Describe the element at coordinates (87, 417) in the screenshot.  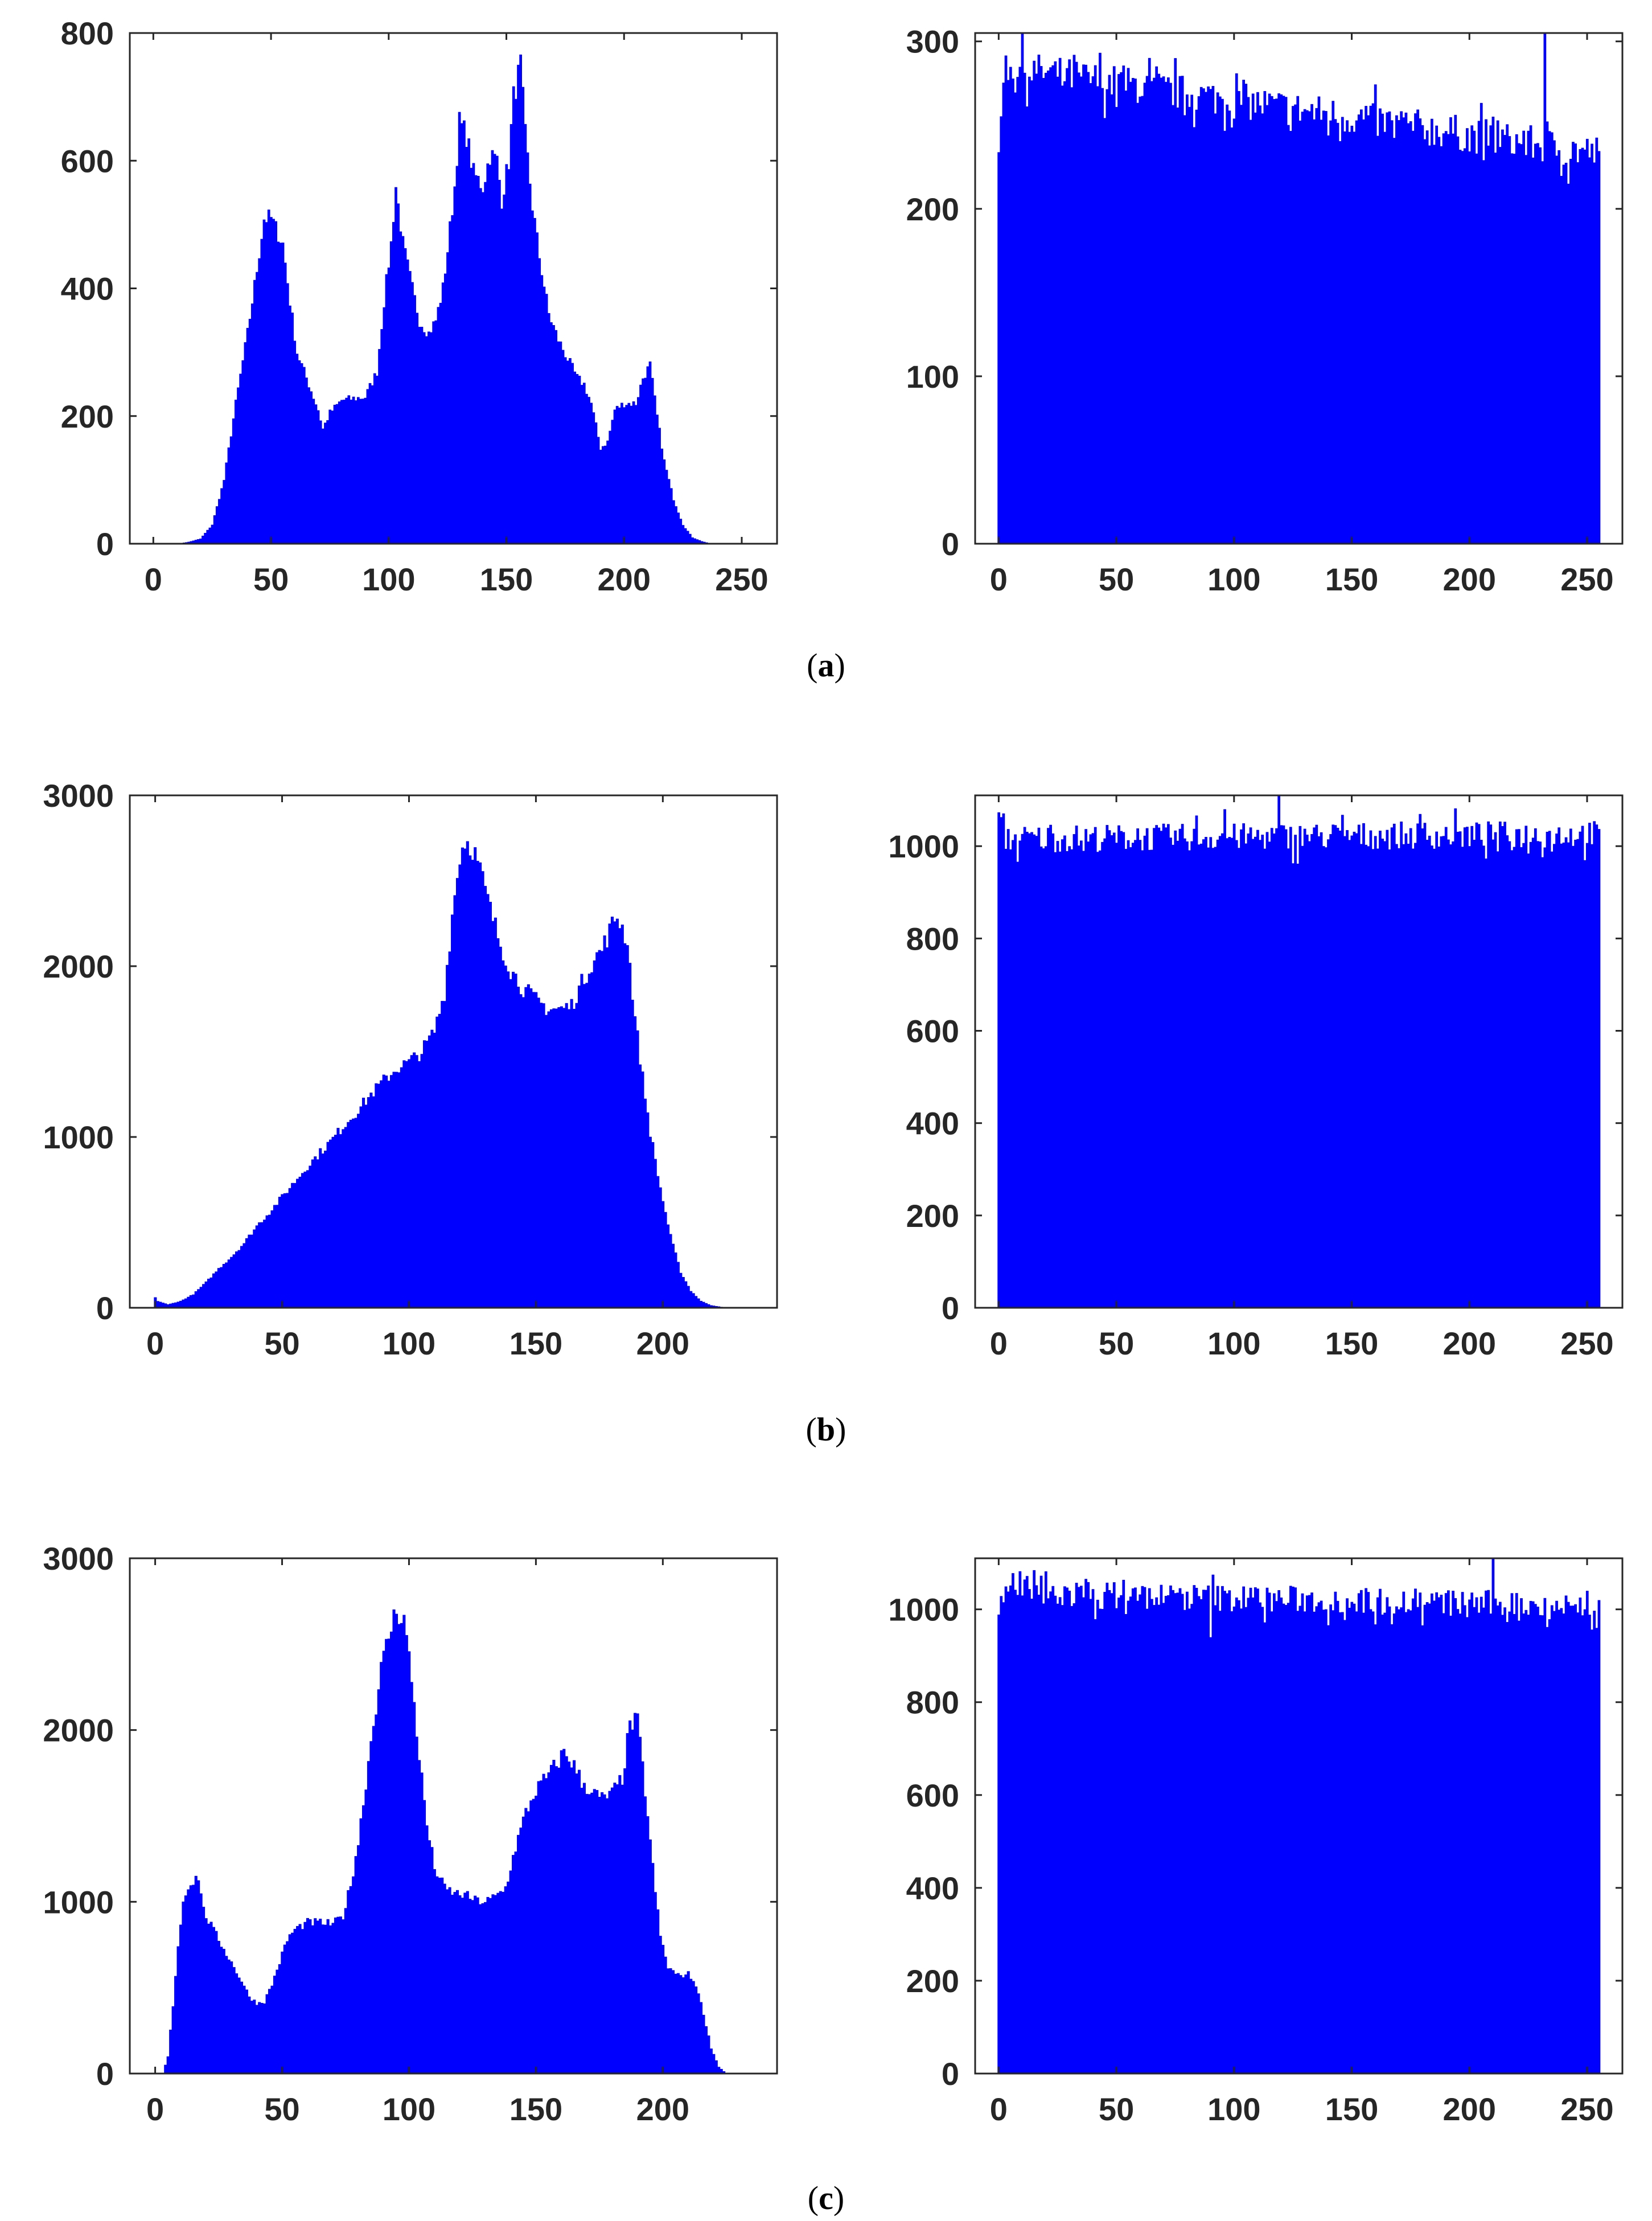
I see `y-tick-label: 200` at that location.